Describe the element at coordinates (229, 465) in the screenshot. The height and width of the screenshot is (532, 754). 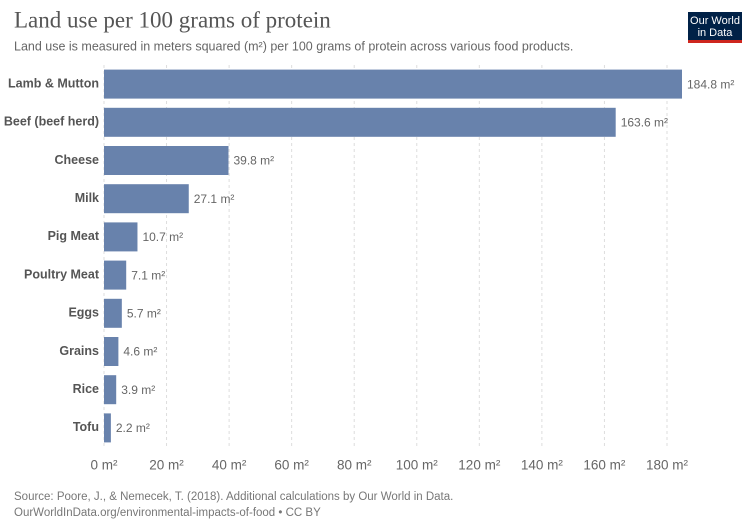
I see `x-tick-label: 40 m²` at that location.